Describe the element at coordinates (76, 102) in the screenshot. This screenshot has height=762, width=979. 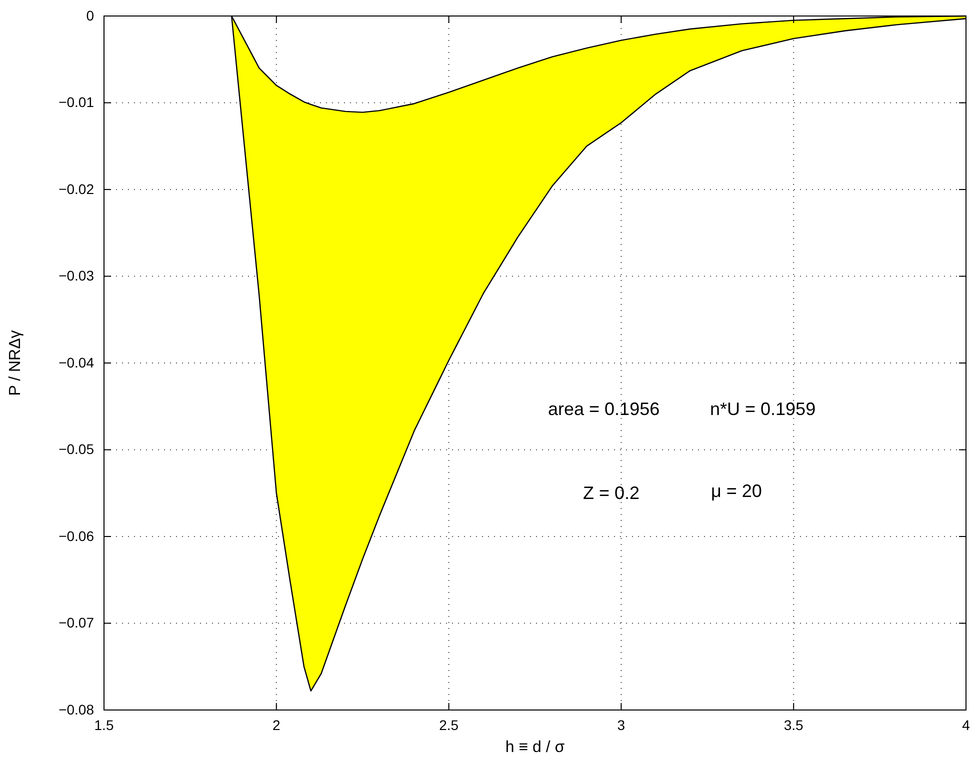
I see `y-tick-label: −0.01` at that location.